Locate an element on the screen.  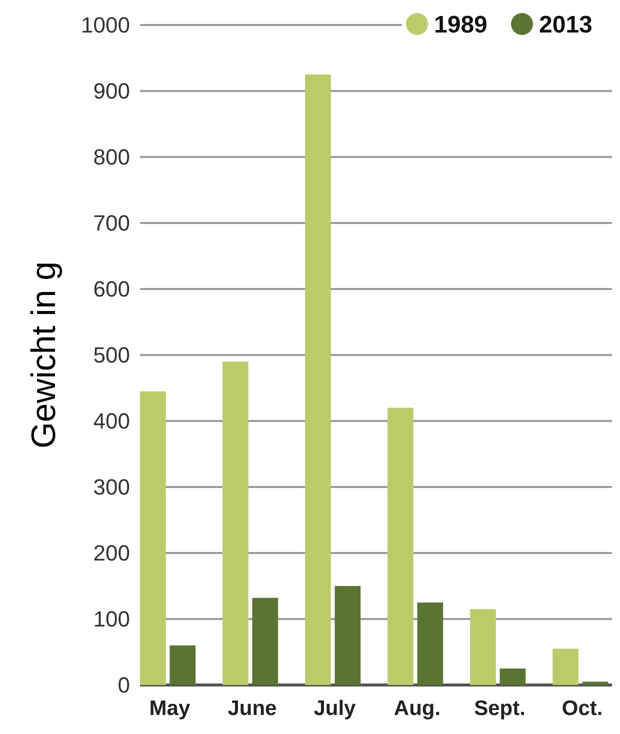
x-tick-label: Sept. is located at coordinates (500, 708).